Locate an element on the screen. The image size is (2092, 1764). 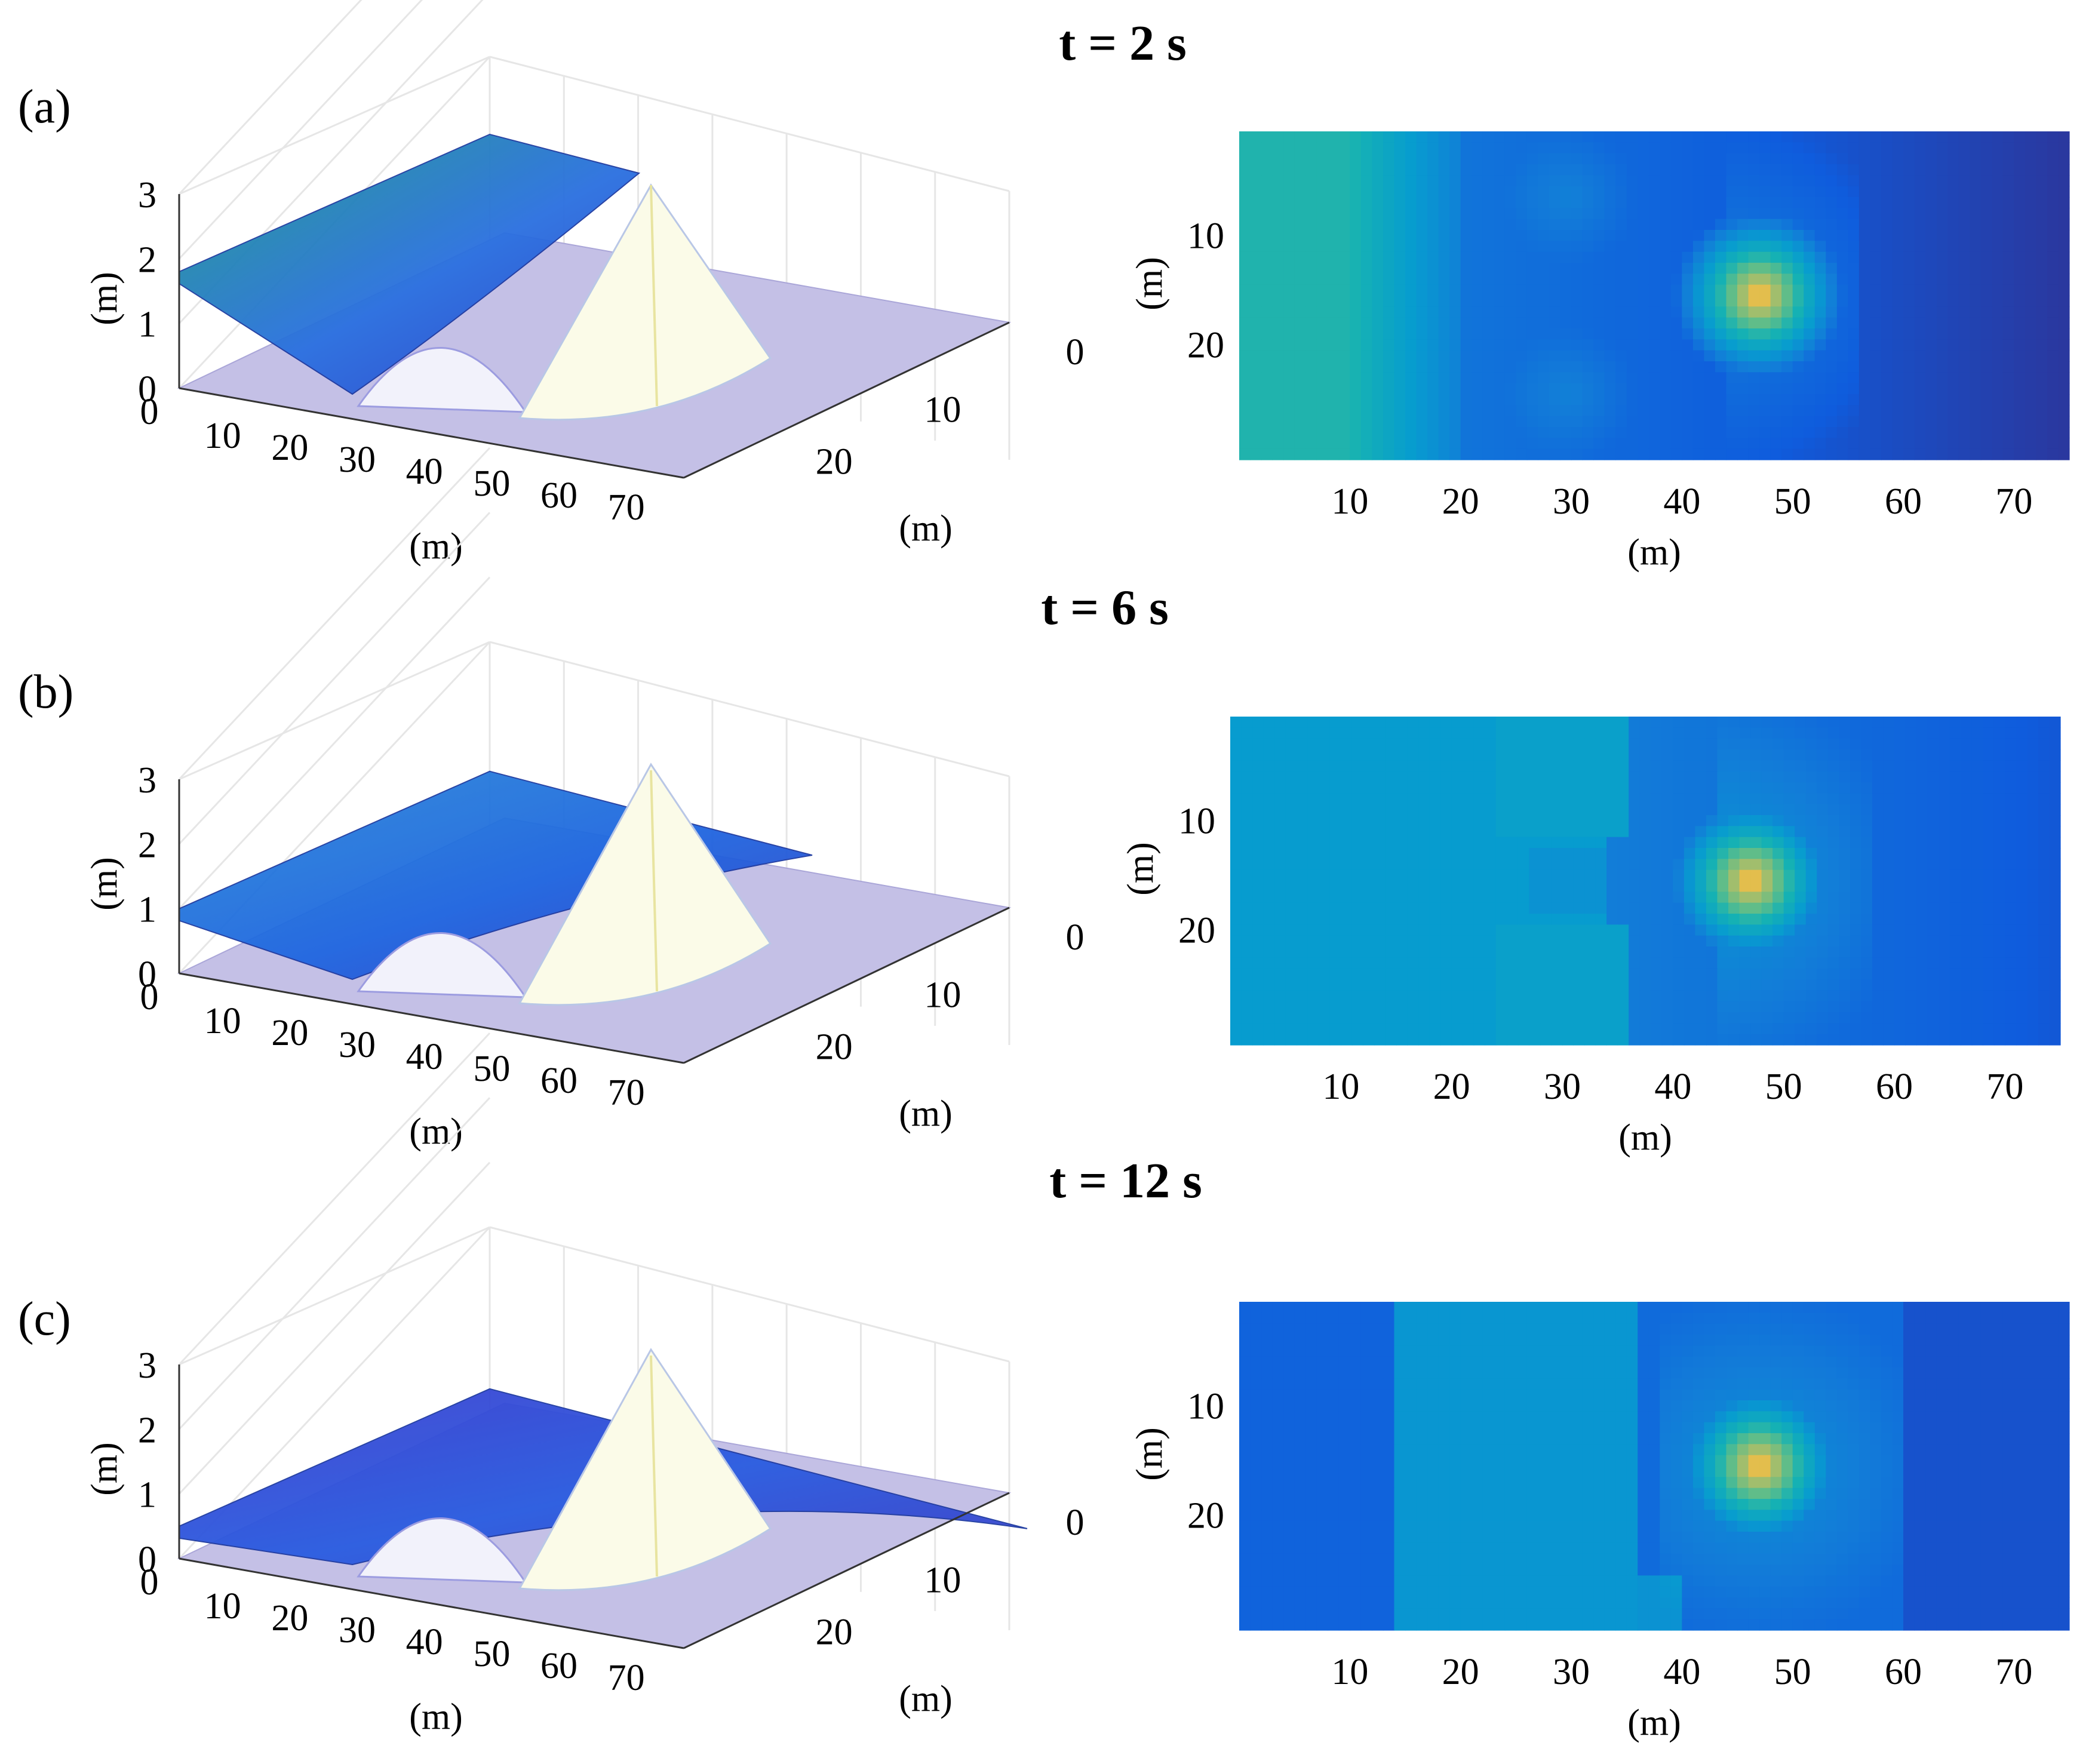
panel-label: (c) is located at coordinates (45, 1319).